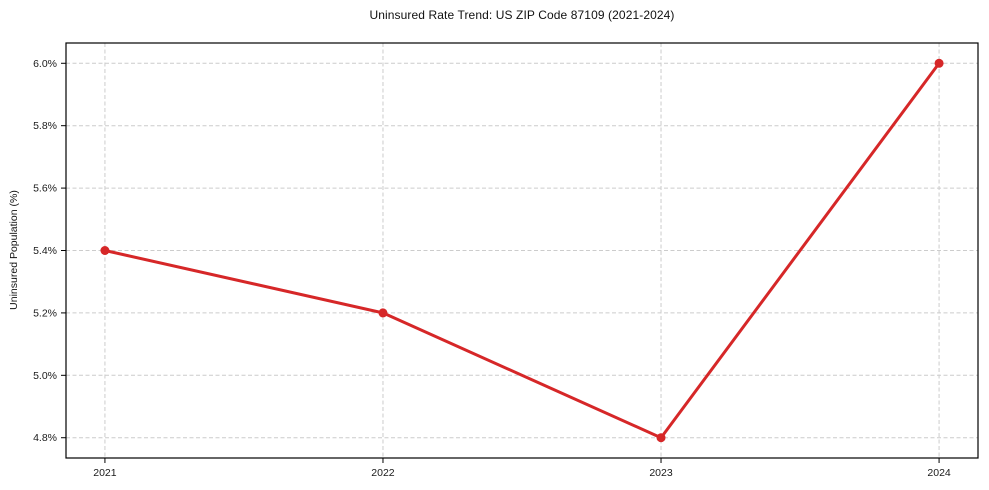 The image size is (989, 490). What do you see at coordinates (939, 63) in the screenshot?
I see `data-point-2024` at bounding box center [939, 63].